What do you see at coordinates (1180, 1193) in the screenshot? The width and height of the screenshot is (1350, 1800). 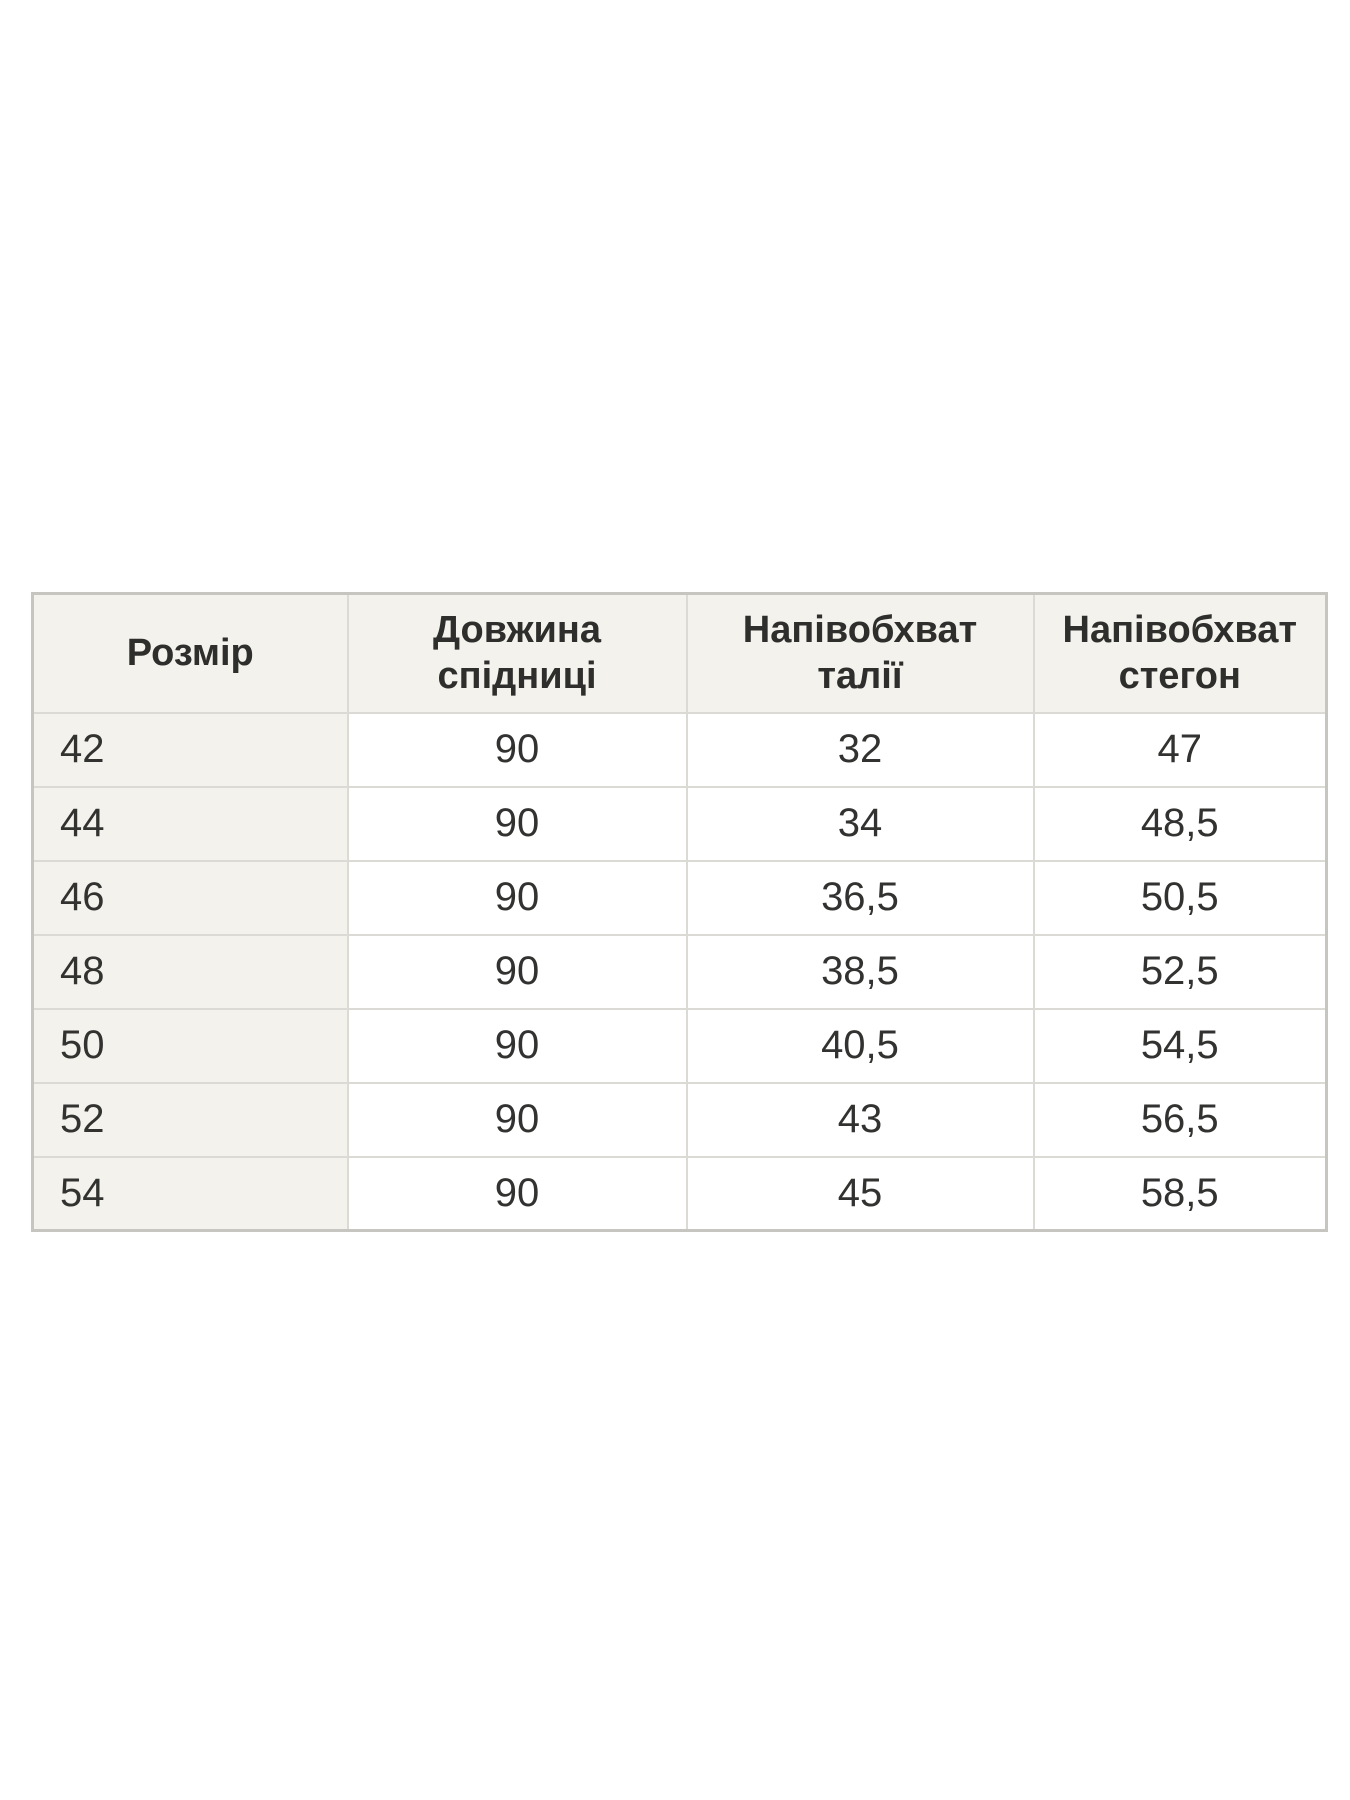 I see `cell-hips: 58,5` at bounding box center [1180, 1193].